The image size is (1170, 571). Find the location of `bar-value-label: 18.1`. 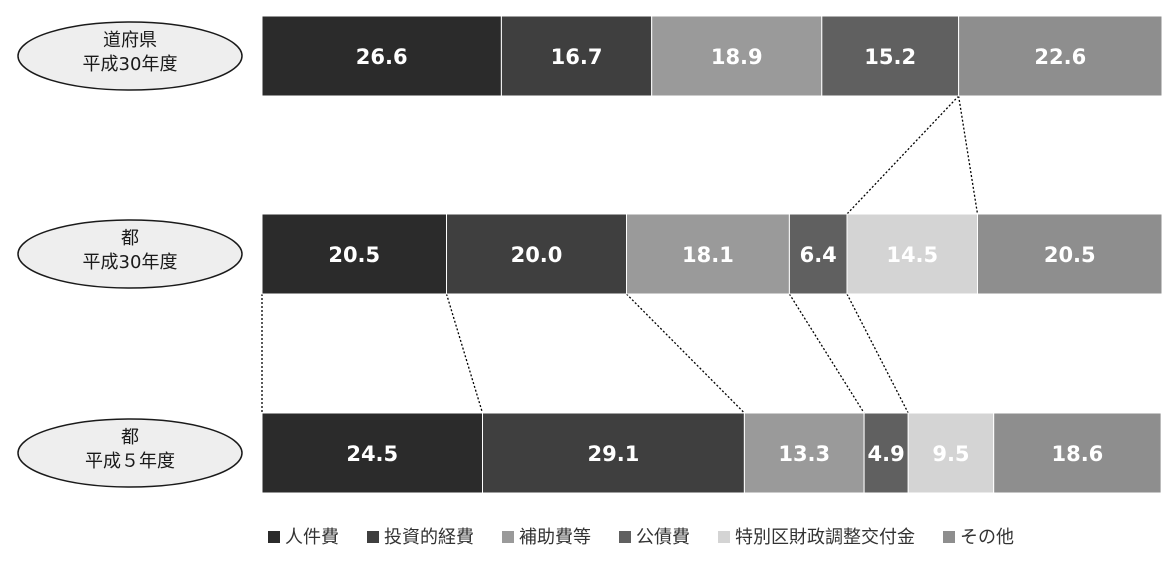

bar-value-label: 18.1 is located at coordinates (708, 255).